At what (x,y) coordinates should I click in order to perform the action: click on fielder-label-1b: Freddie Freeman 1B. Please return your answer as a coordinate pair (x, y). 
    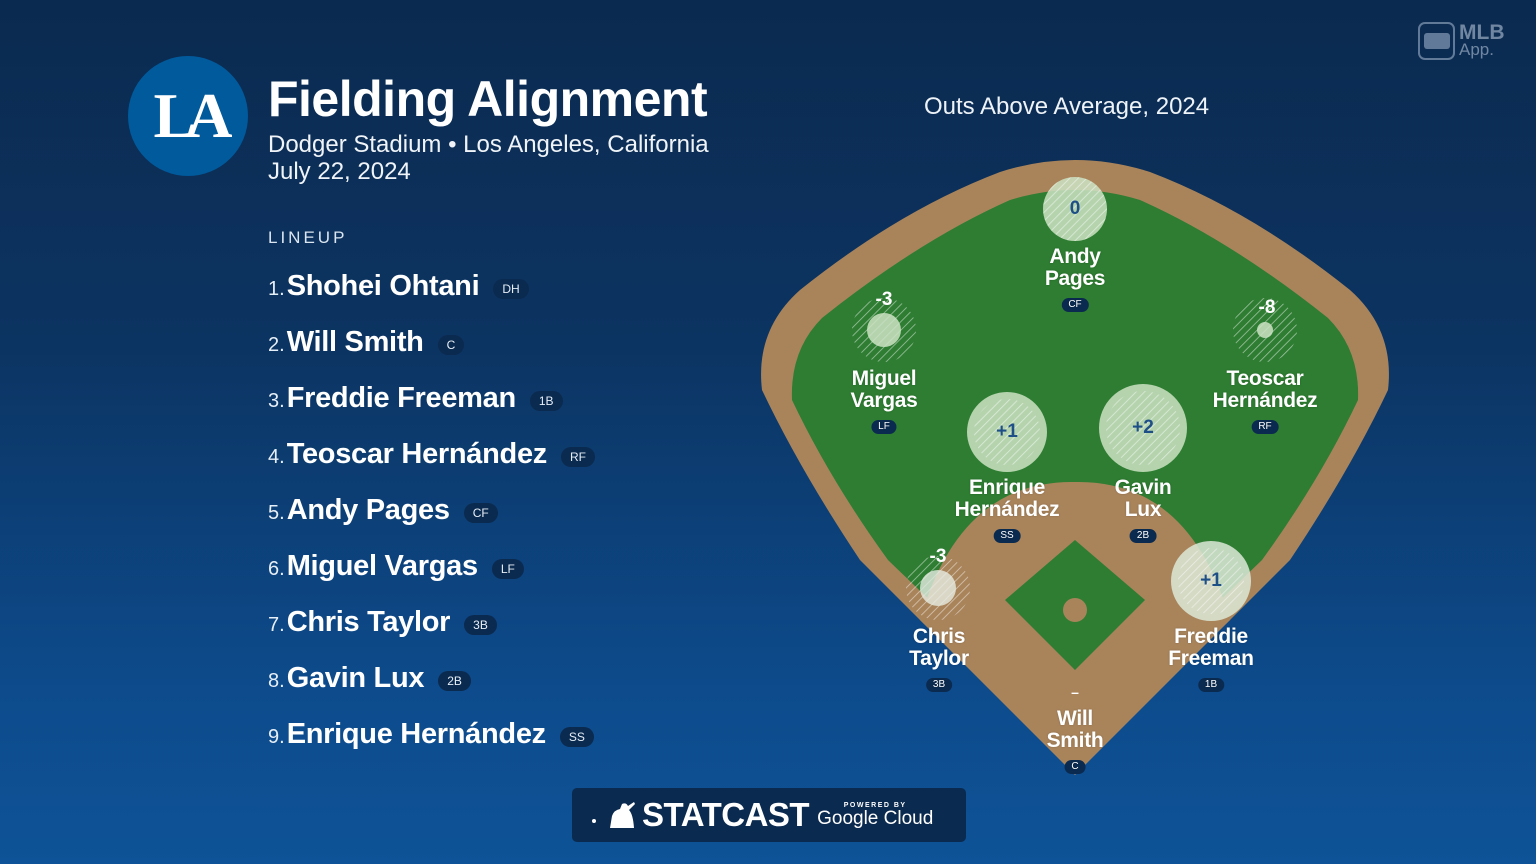
    Looking at the image, I should click on (1211, 658).